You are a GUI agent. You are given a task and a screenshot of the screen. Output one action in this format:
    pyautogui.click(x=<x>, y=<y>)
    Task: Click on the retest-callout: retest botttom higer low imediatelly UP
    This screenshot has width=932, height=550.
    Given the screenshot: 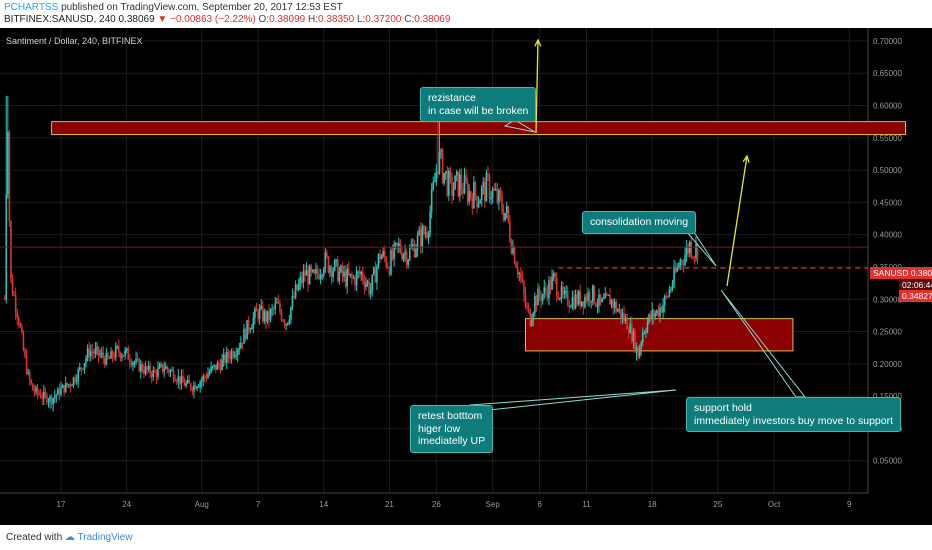 What is the action you would take?
    pyautogui.click(x=452, y=429)
    